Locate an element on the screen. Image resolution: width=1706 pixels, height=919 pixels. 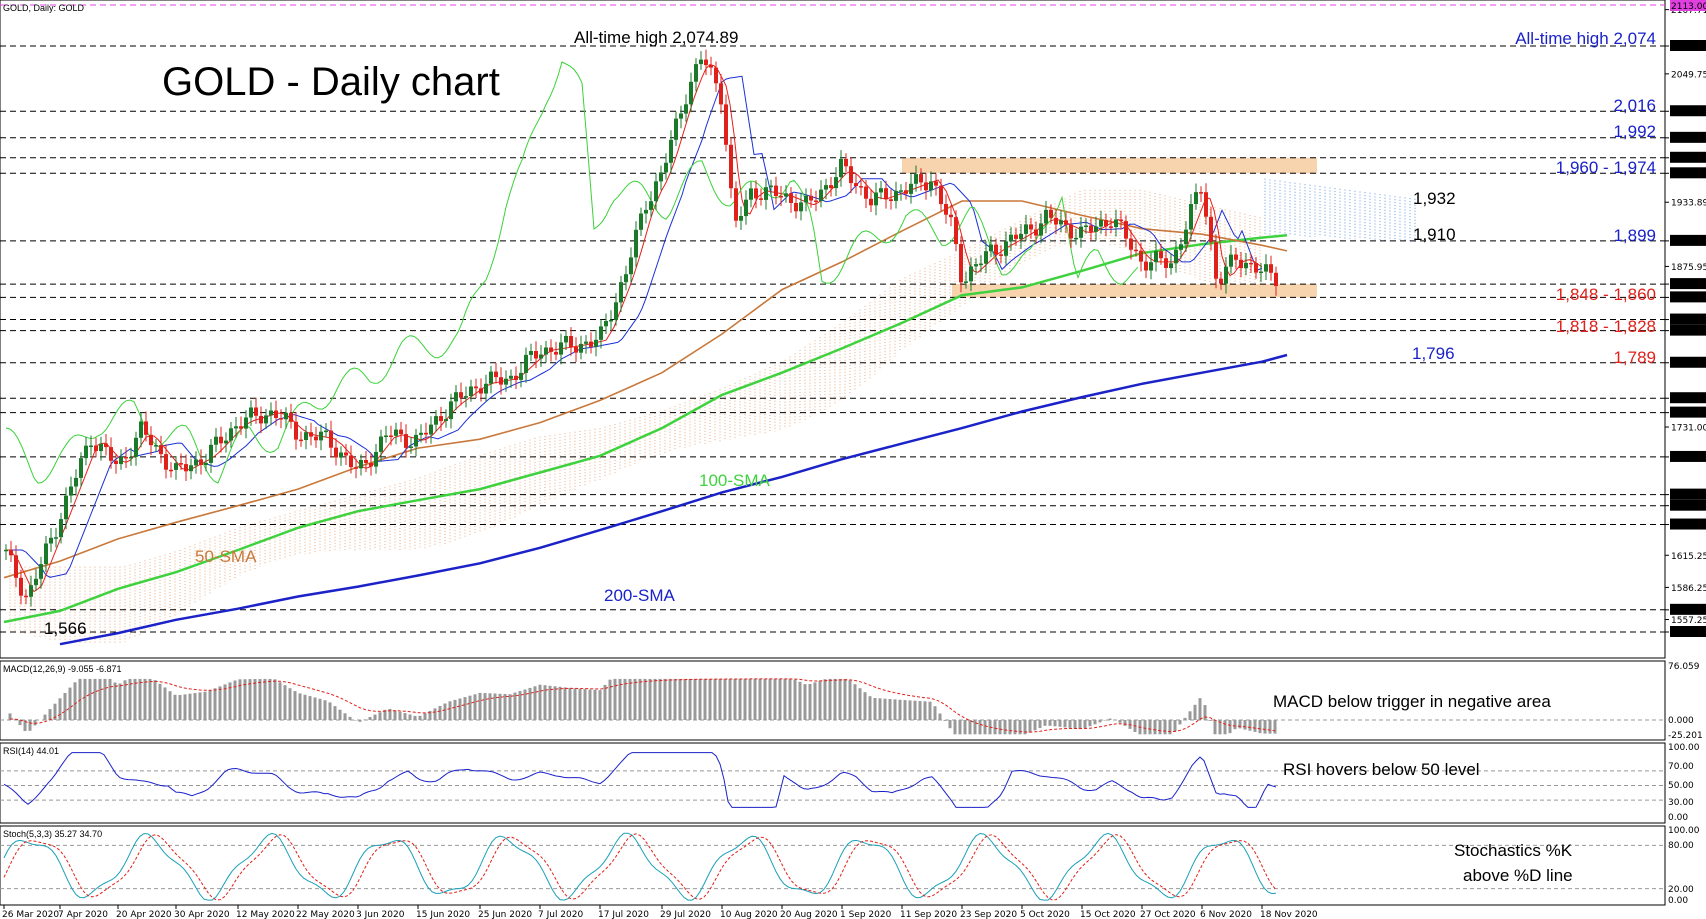
price-tick-1704.00: 1704.00 is located at coordinates (1685, 456).